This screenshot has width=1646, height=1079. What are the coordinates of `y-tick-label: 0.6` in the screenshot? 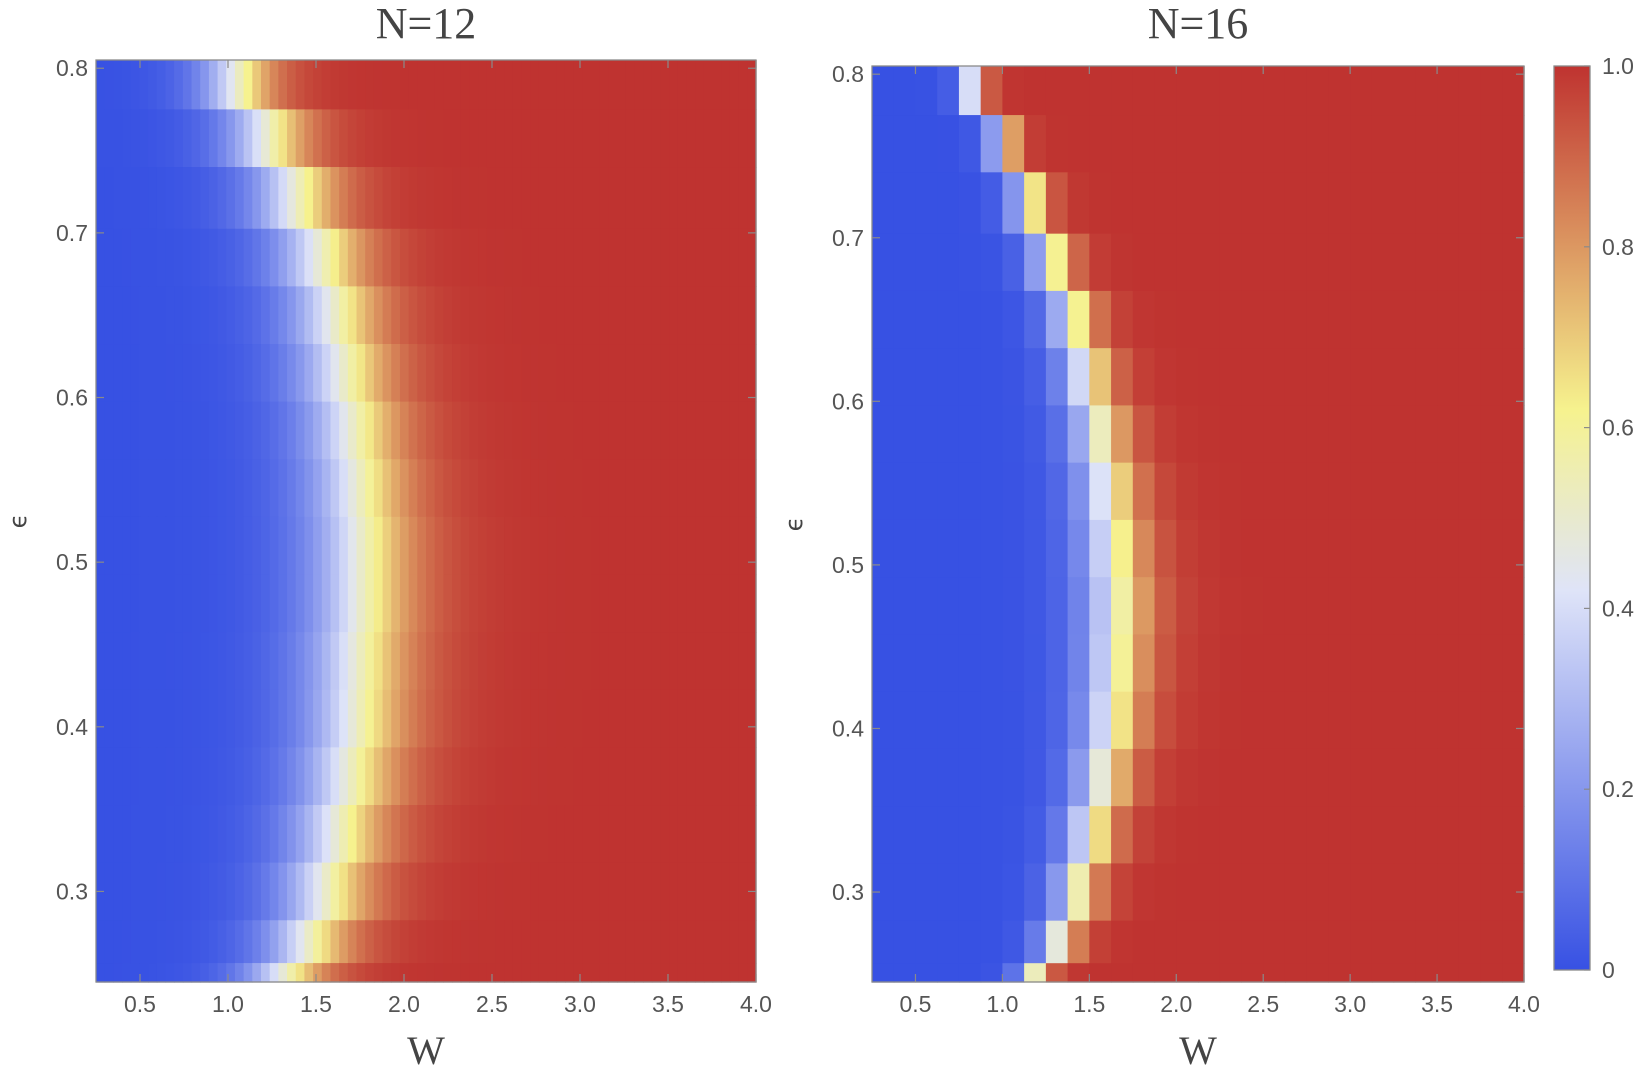 It's located at (72, 398).